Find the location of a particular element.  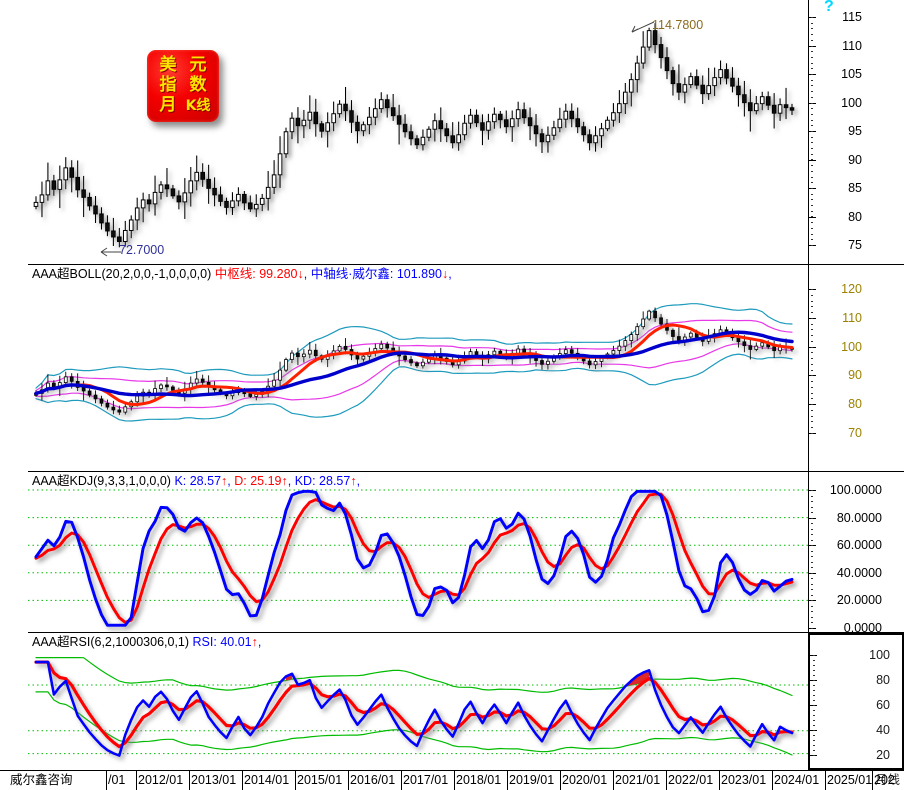

date-tick: 2021/01 is located at coordinates (636, 780).